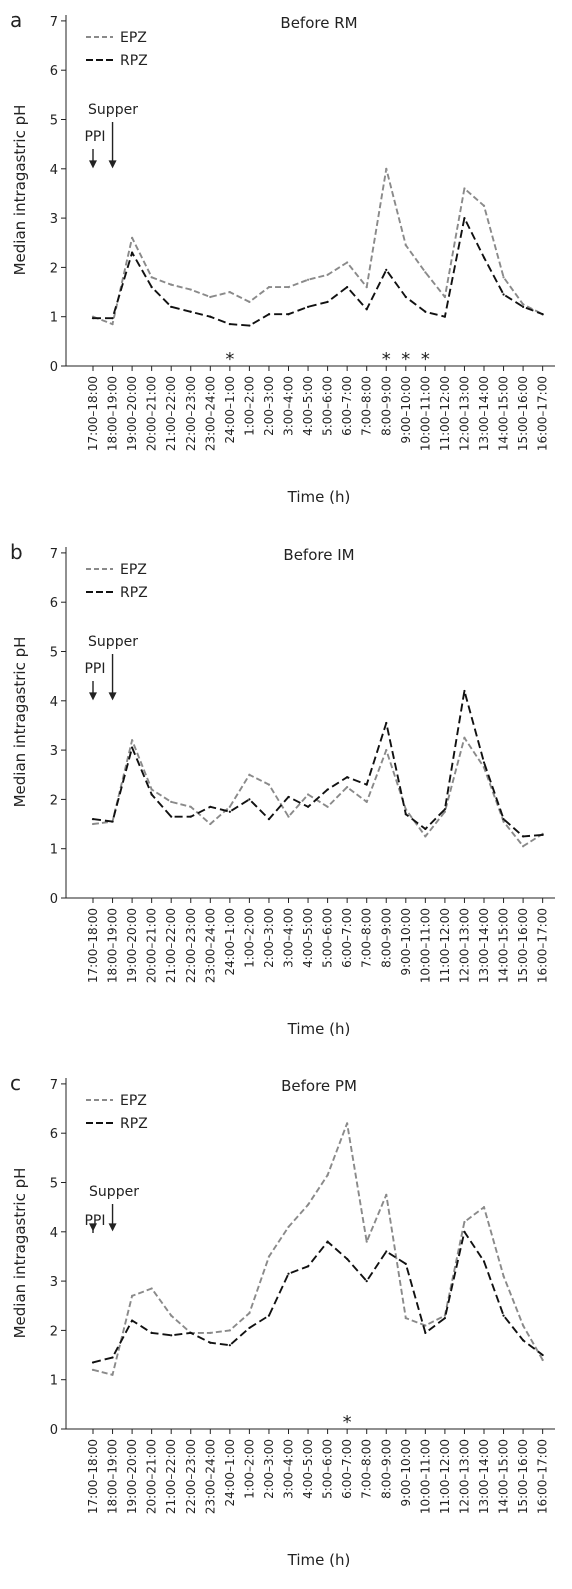 The image size is (572, 1589). What do you see at coordinates (406, 1473) in the screenshot?
I see `x-tick-label: 9:00–10:00` at bounding box center [406, 1473].